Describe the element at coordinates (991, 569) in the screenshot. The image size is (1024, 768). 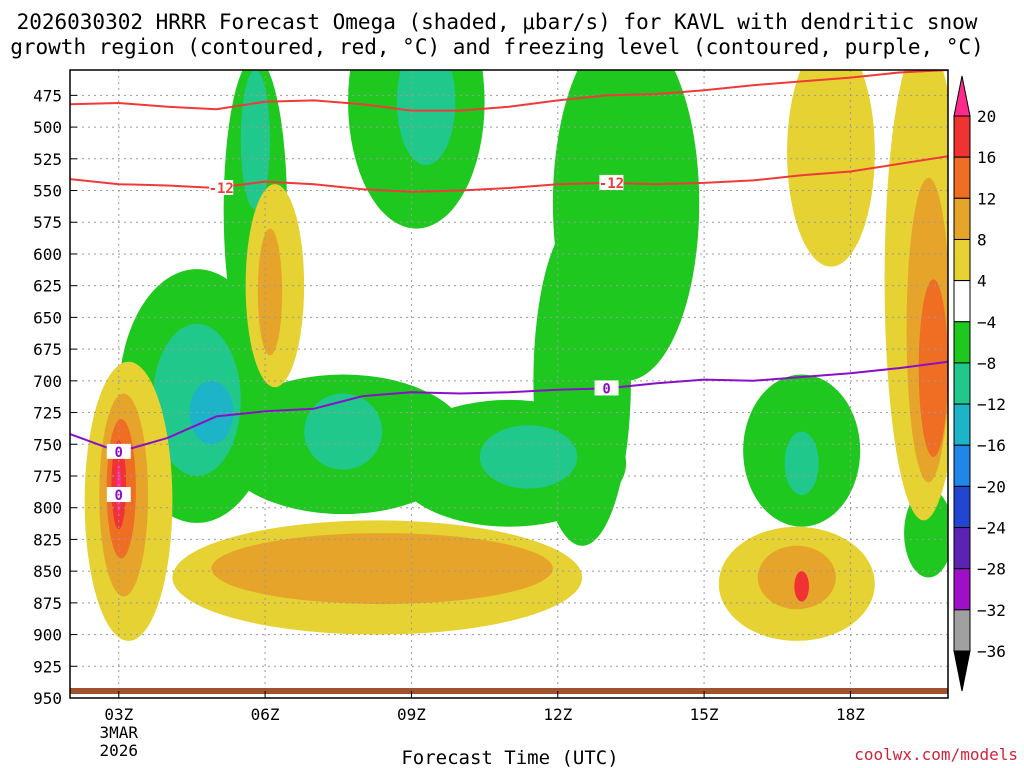
I see `colorbar-label-11: −28` at that location.